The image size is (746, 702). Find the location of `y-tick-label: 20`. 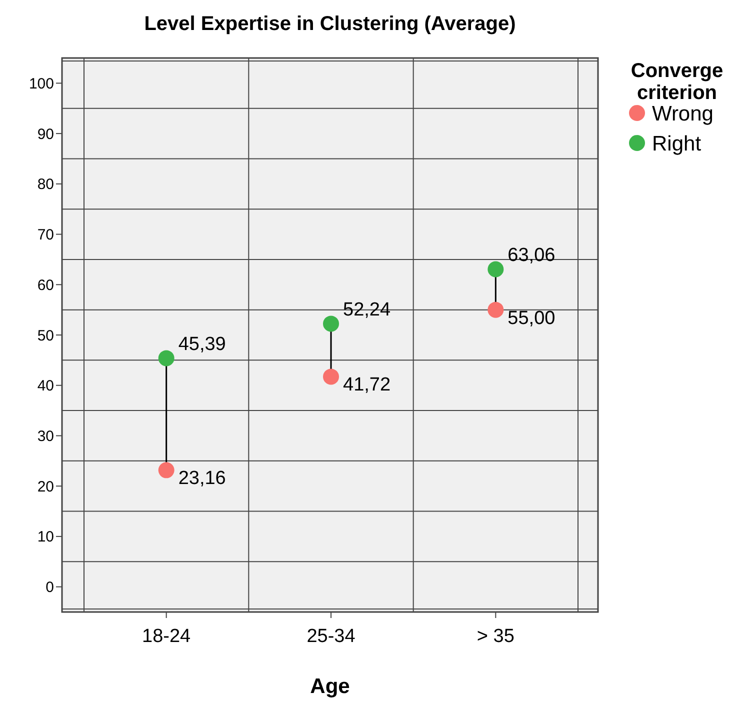

y-tick-label: 20 is located at coordinates (45, 487).